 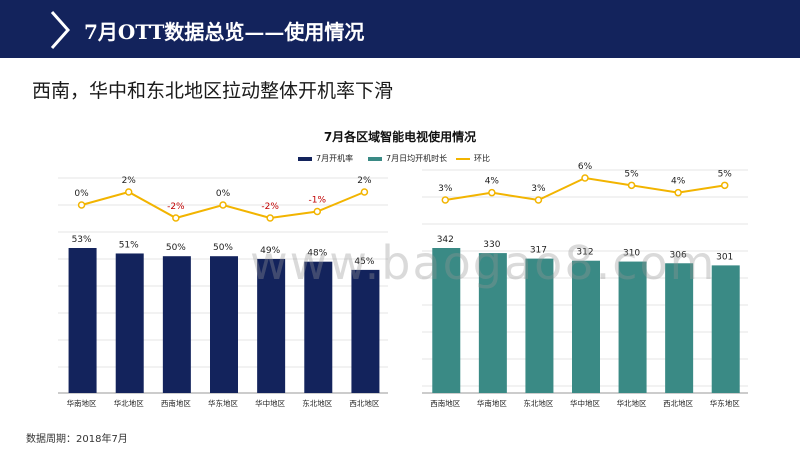 What do you see at coordinates (445, 240) in the screenshot?
I see `bar-value-label: 342` at bounding box center [445, 240].